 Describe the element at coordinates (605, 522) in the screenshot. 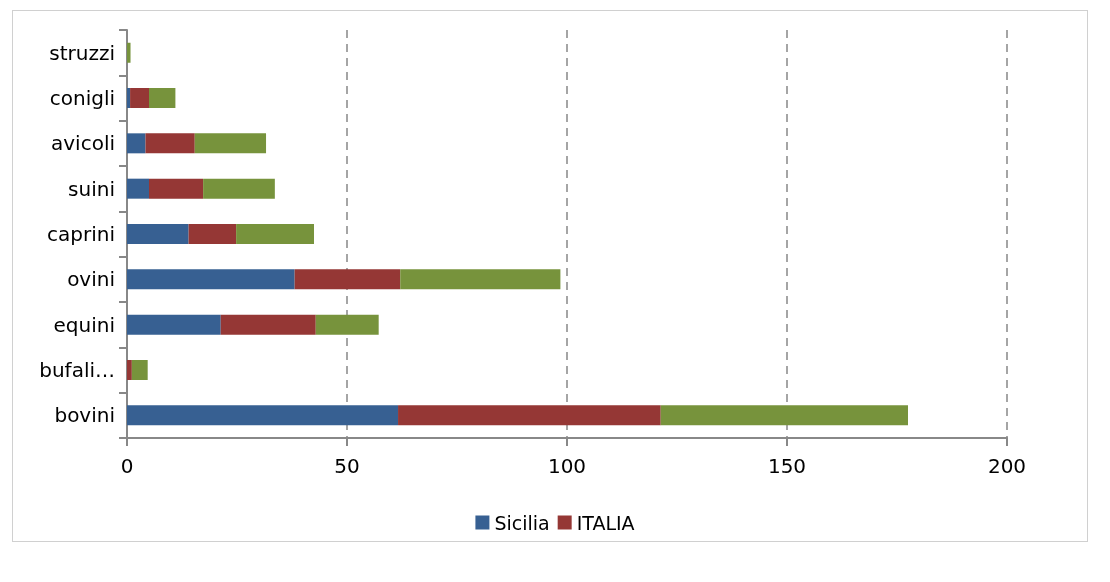

I see `legend-label: ITALIA` at that location.